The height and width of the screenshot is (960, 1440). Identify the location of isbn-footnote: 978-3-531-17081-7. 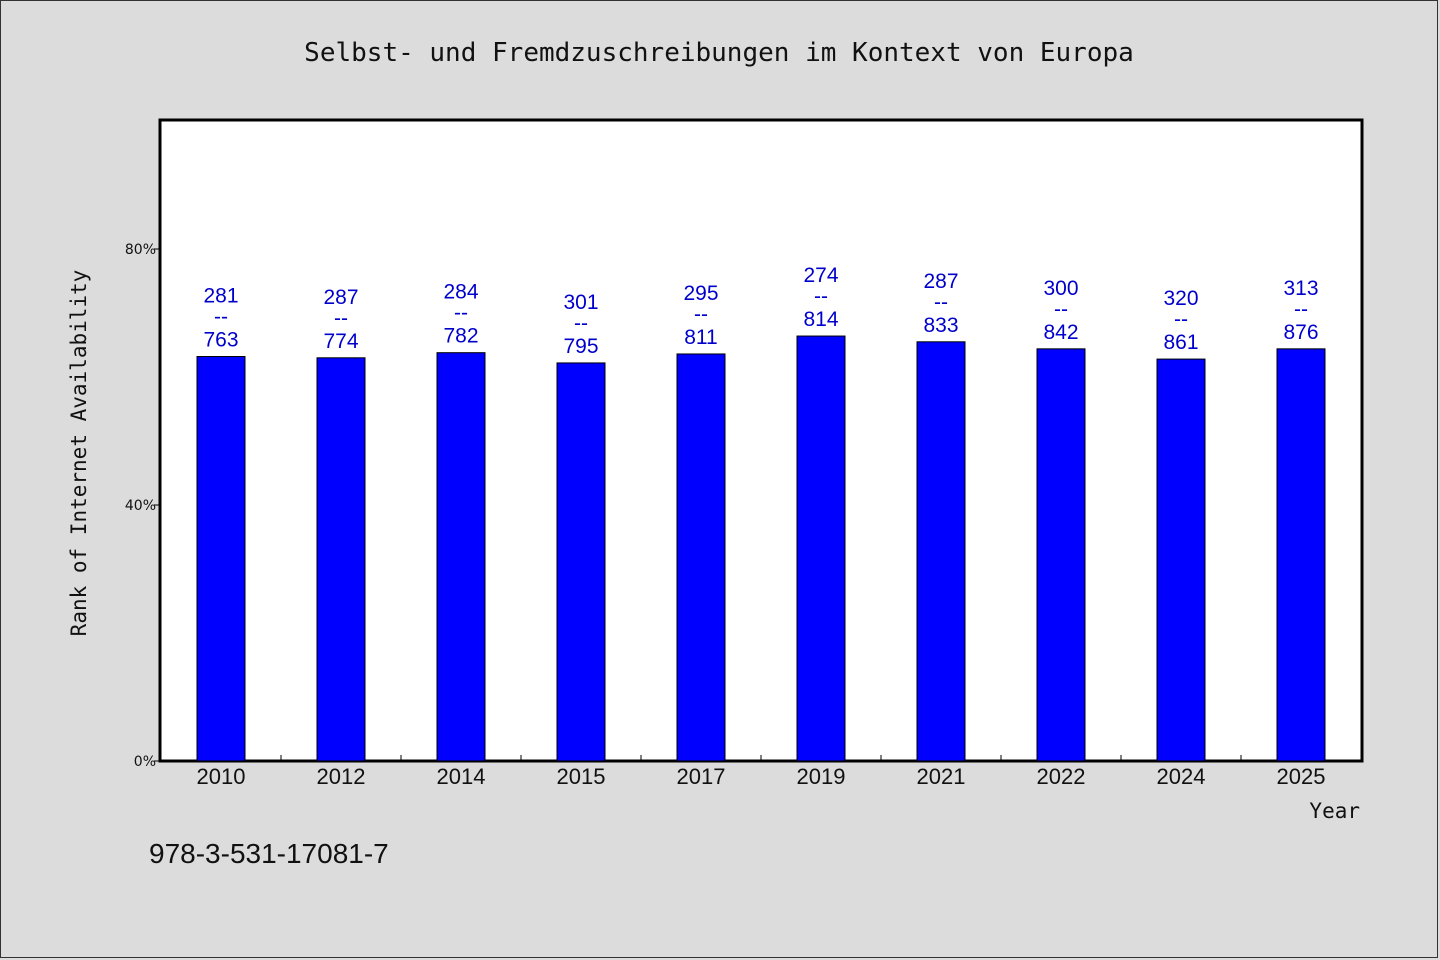
(269, 853).